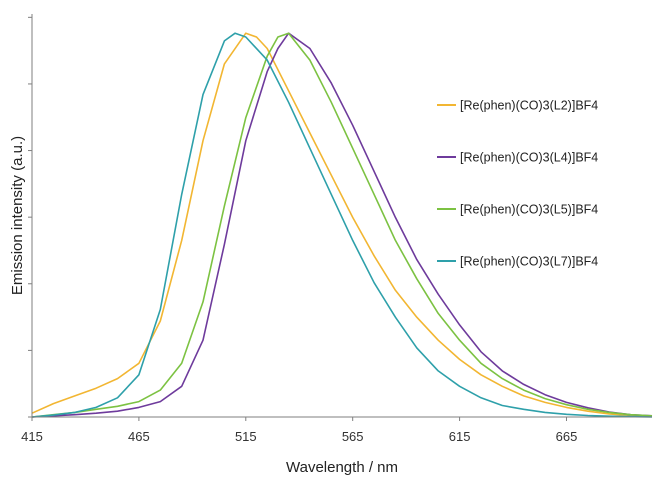 The width and height of the screenshot is (653, 481). Describe the element at coordinates (342, 467) in the screenshot. I see `x-axis-title: Wavelength / nm` at that location.